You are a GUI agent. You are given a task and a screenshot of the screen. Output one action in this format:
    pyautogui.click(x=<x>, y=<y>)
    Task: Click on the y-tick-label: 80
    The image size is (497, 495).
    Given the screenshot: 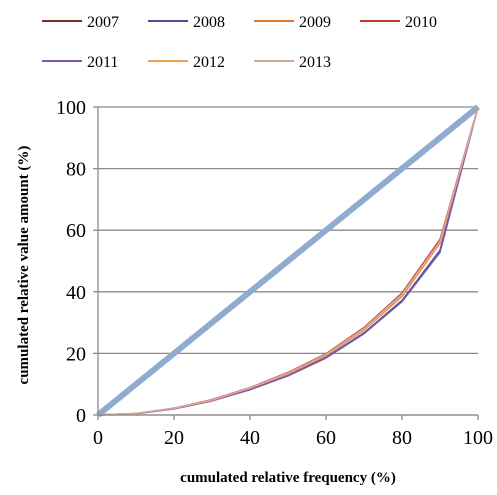 What is the action you would take?
    pyautogui.click(x=76, y=170)
    